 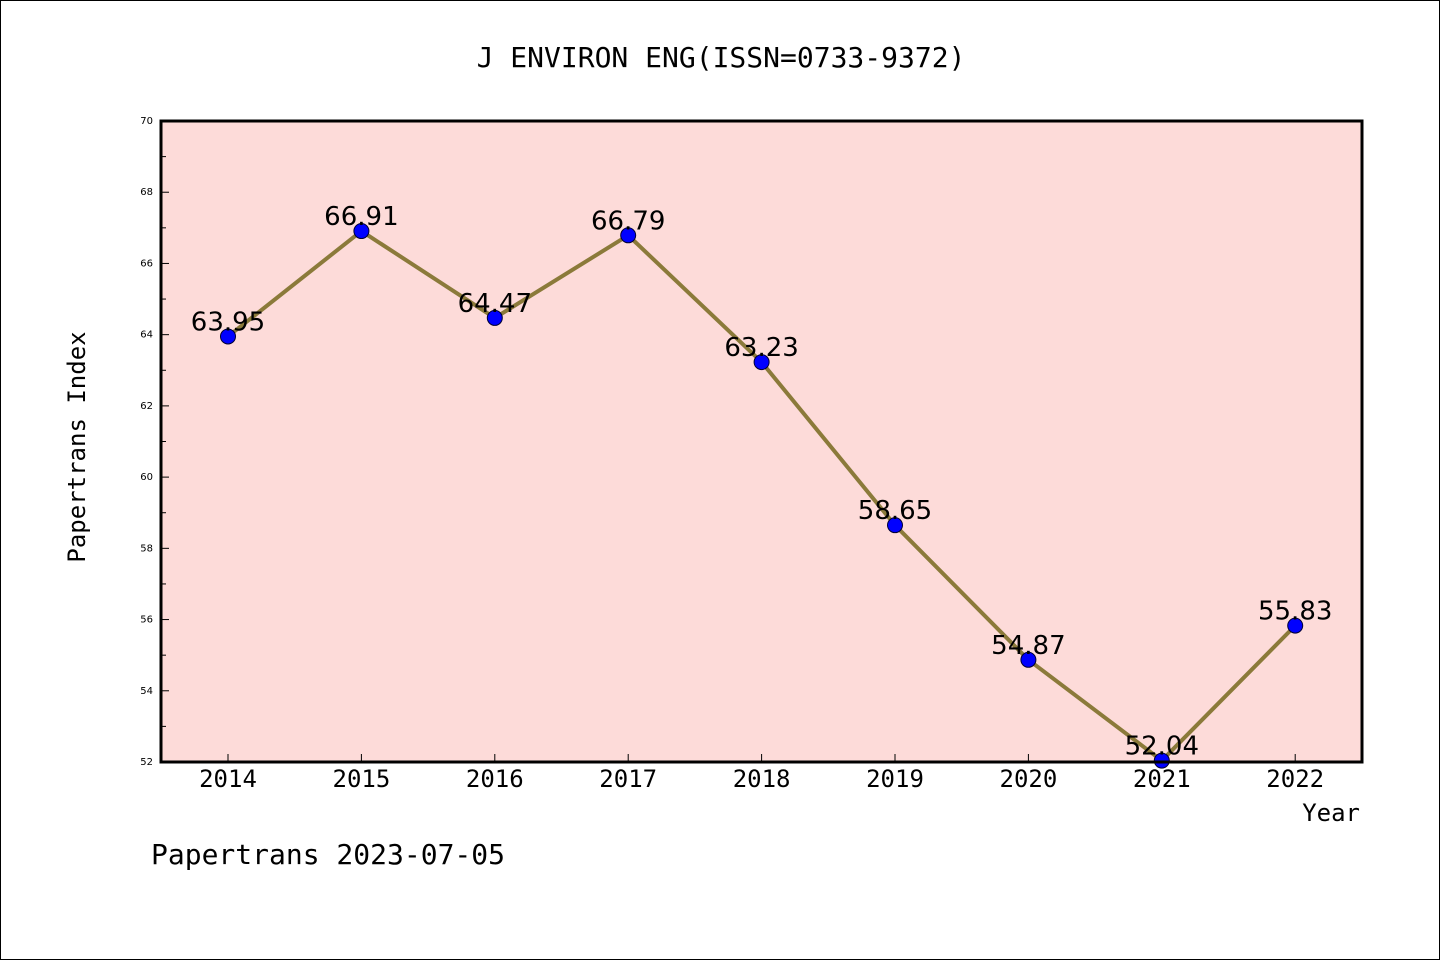 I want to click on y-tick-label: 66, so click(x=146, y=263).